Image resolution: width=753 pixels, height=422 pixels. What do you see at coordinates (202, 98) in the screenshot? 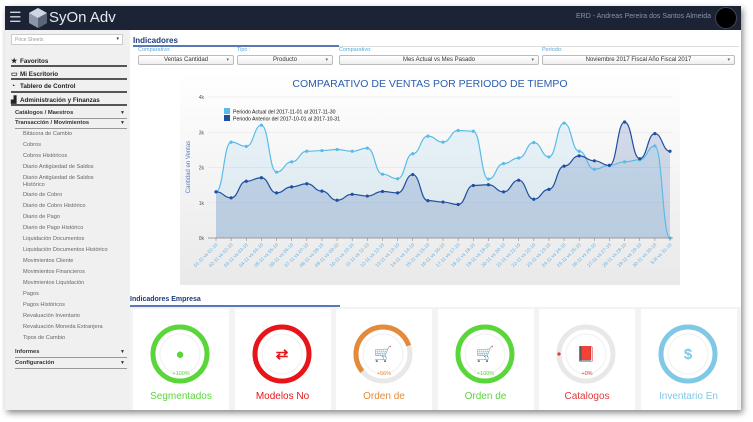
I see `y-tick-label: 4k` at bounding box center [202, 98].